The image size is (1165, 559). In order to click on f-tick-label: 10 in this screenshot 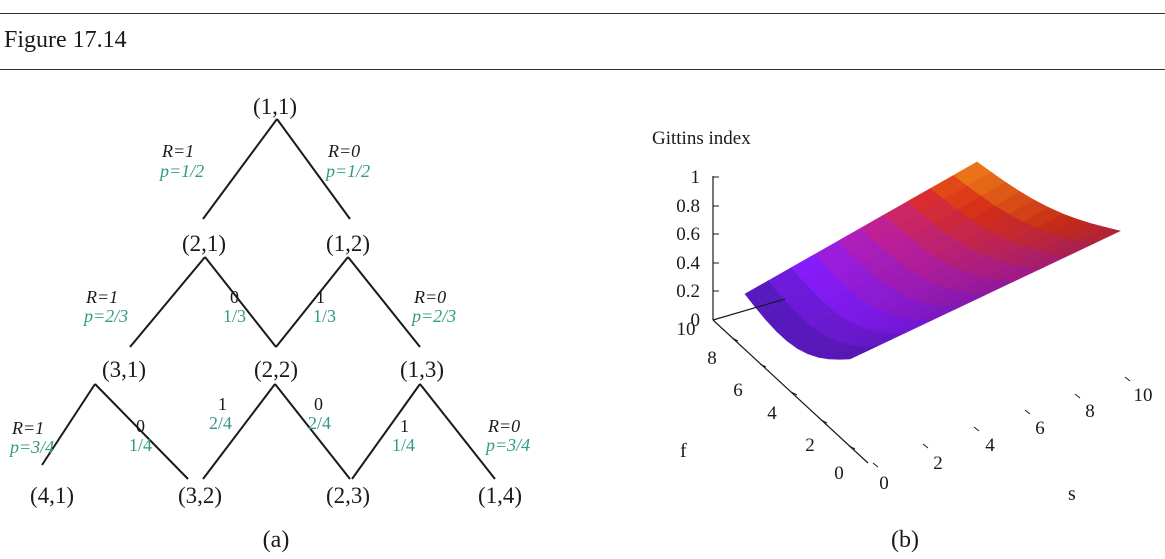, I will do `click(686, 329)`.